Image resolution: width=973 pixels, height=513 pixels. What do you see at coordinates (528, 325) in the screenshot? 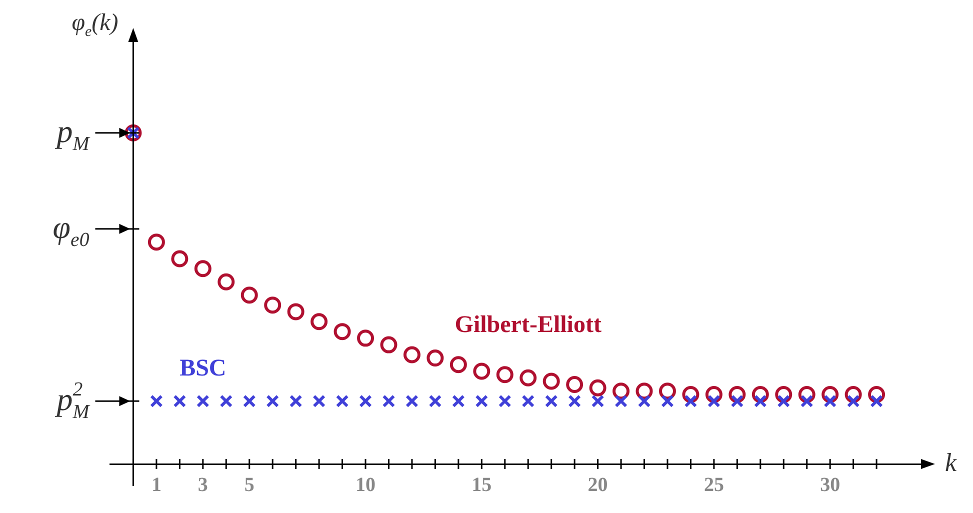
I see `series-label: Gilbert-Elliott` at bounding box center [528, 325].